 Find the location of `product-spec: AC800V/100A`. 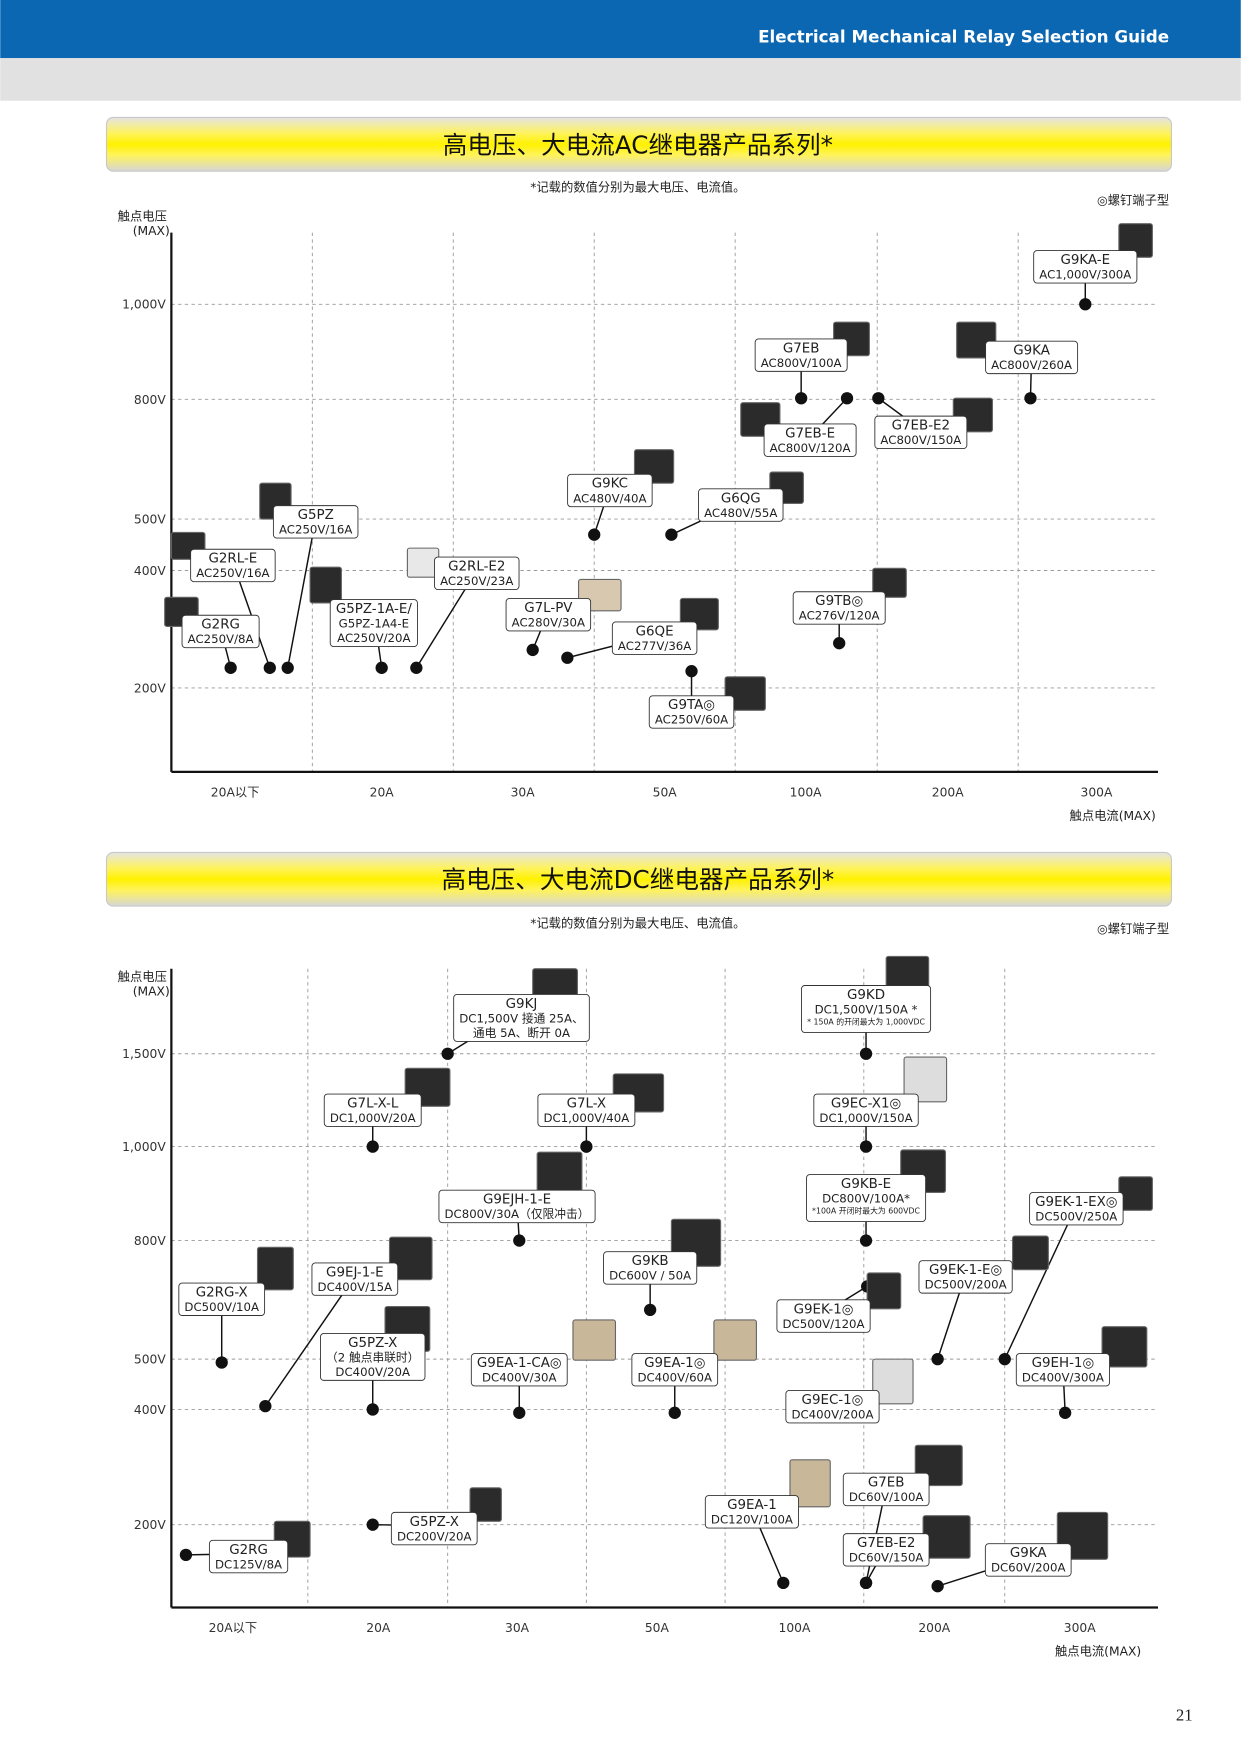

product-spec: AC800V/100A is located at coordinates (801, 363).